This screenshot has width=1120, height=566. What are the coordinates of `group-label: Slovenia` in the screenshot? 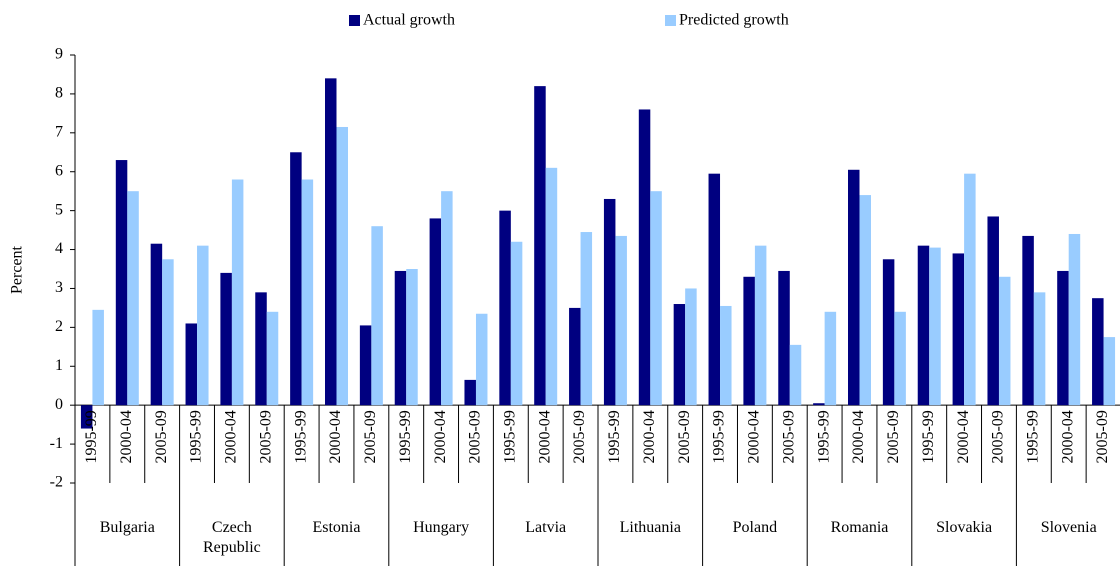 It's located at (1068, 527).